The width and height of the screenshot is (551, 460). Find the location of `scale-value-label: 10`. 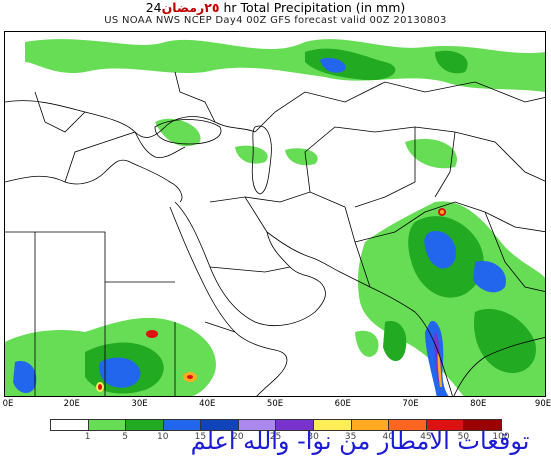

scale-value-label: 10 is located at coordinates (163, 437).